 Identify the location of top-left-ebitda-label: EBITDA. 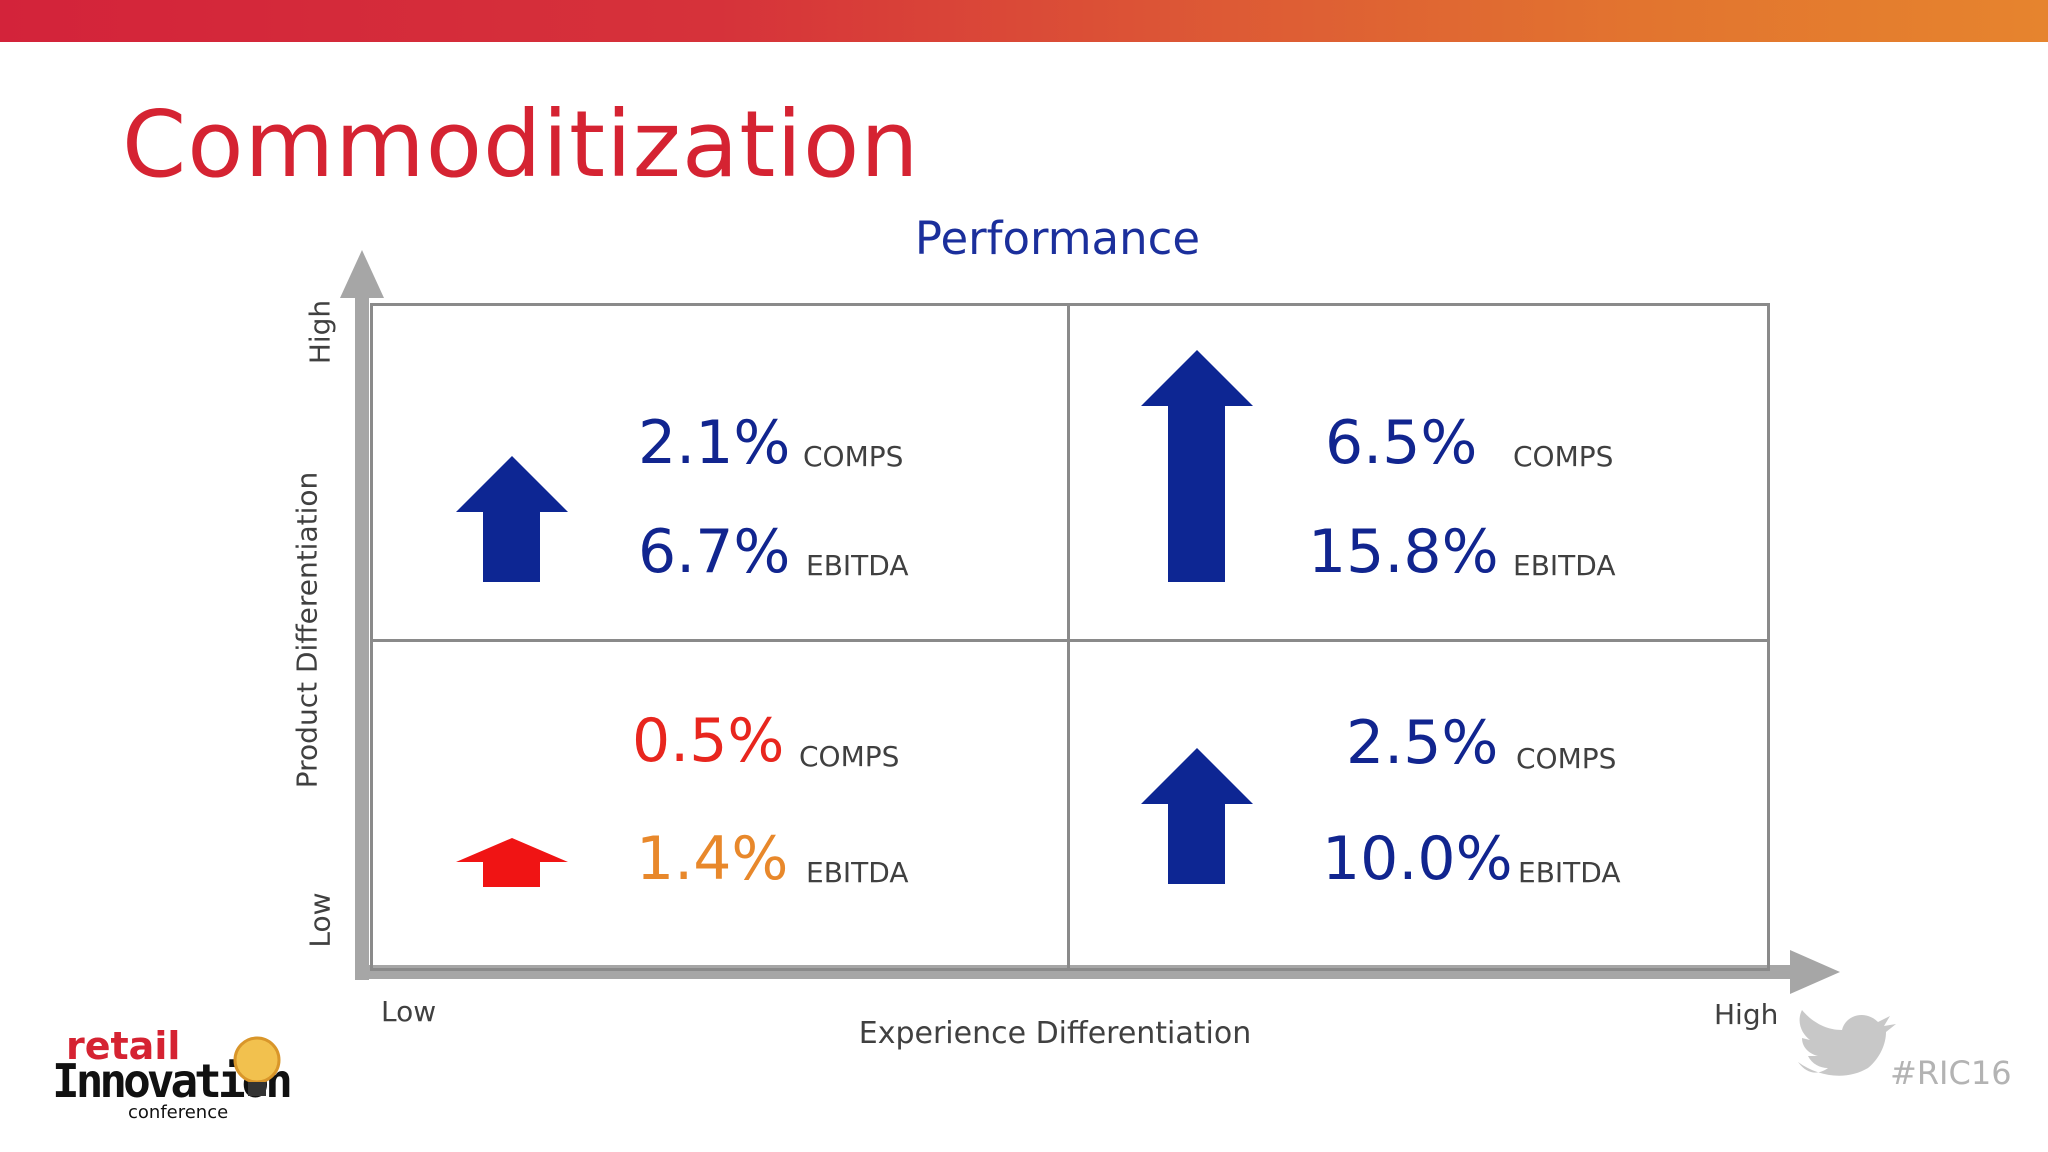
(857, 565).